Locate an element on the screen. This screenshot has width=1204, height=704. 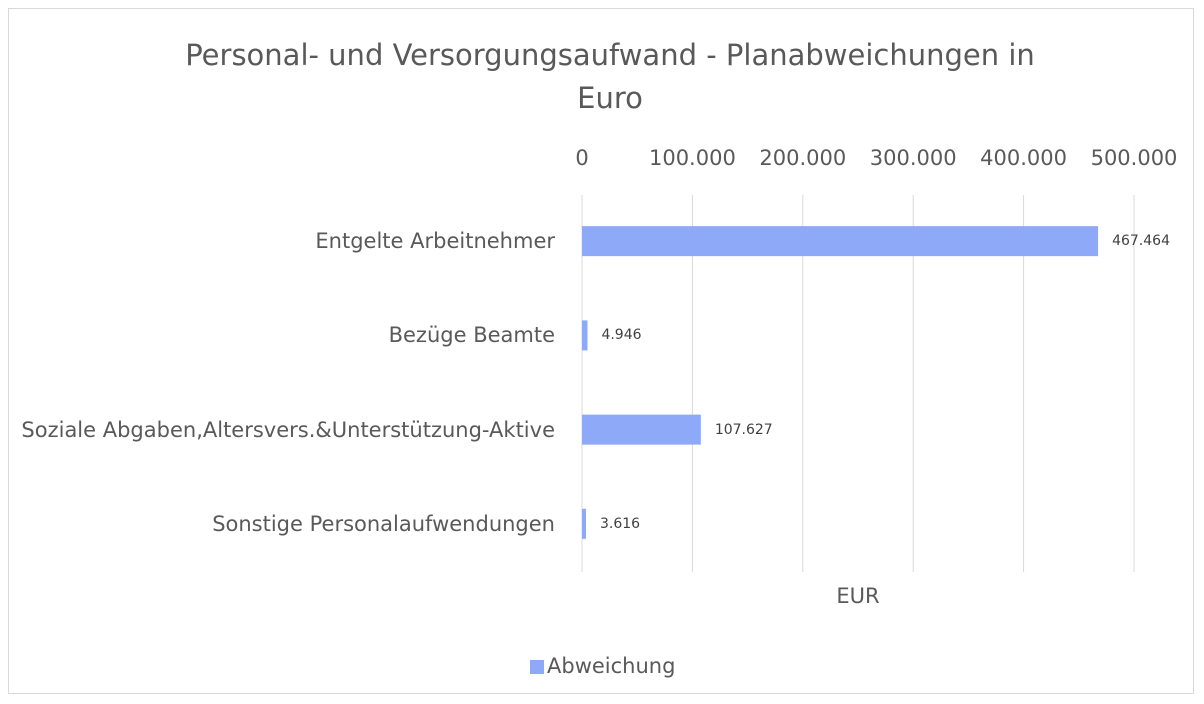
y-tick-label: Entgelte Arbeitnehmer is located at coordinates (435, 241).